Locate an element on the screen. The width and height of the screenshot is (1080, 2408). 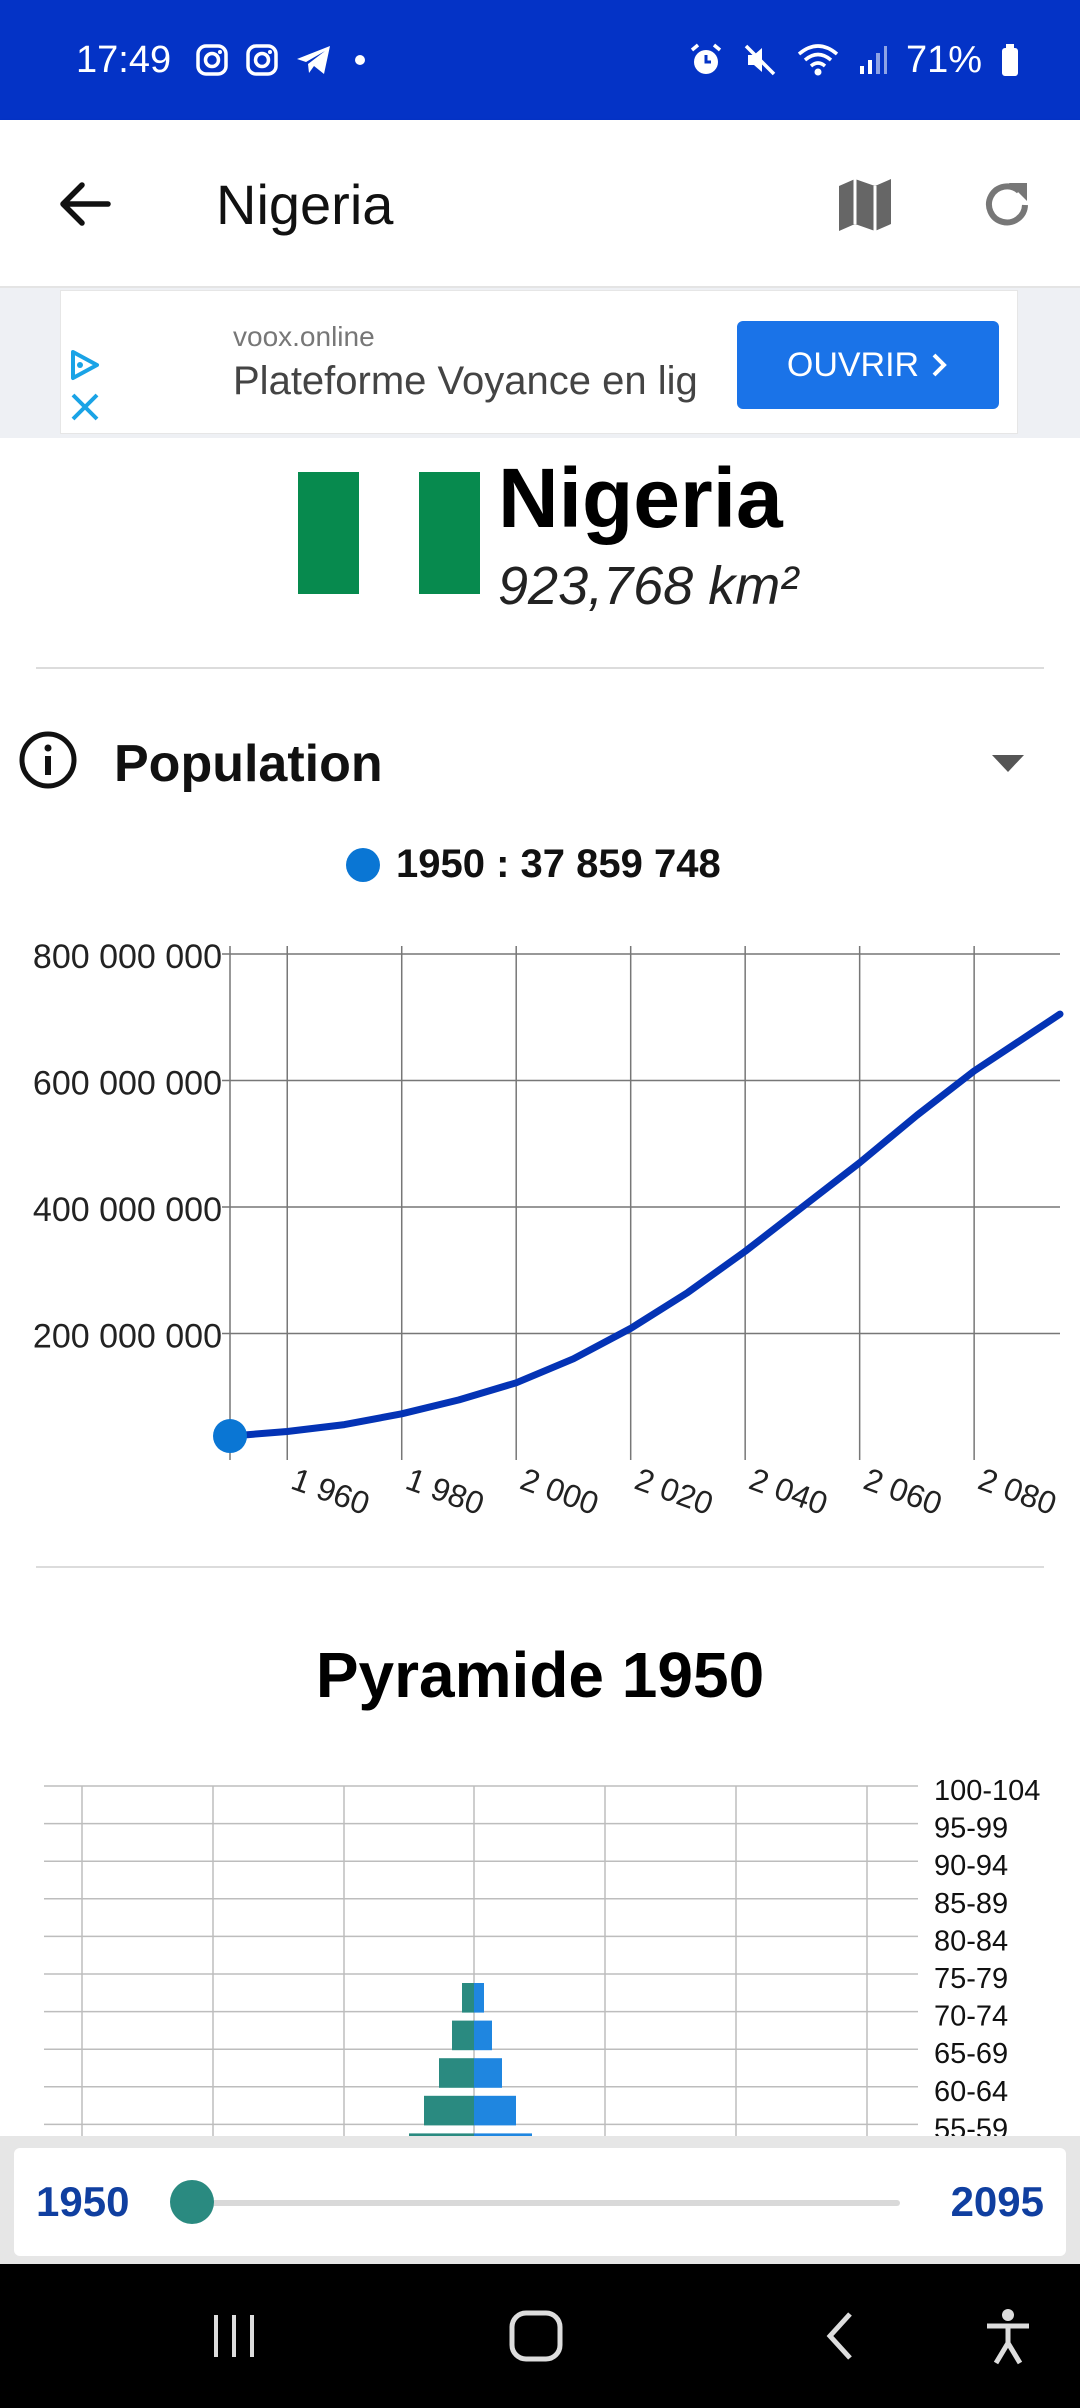
wifi-icon is located at coordinates (818, 60).